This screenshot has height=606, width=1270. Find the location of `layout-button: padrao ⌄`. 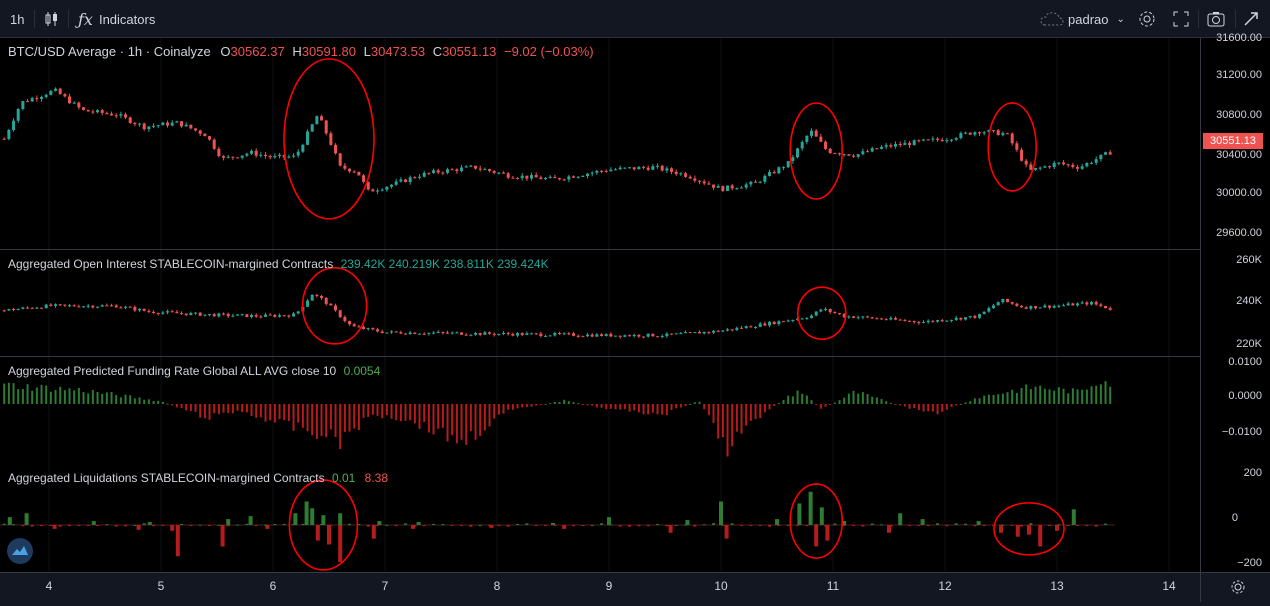

layout-button: padrao ⌄ is located at coordinates (1082, 19).